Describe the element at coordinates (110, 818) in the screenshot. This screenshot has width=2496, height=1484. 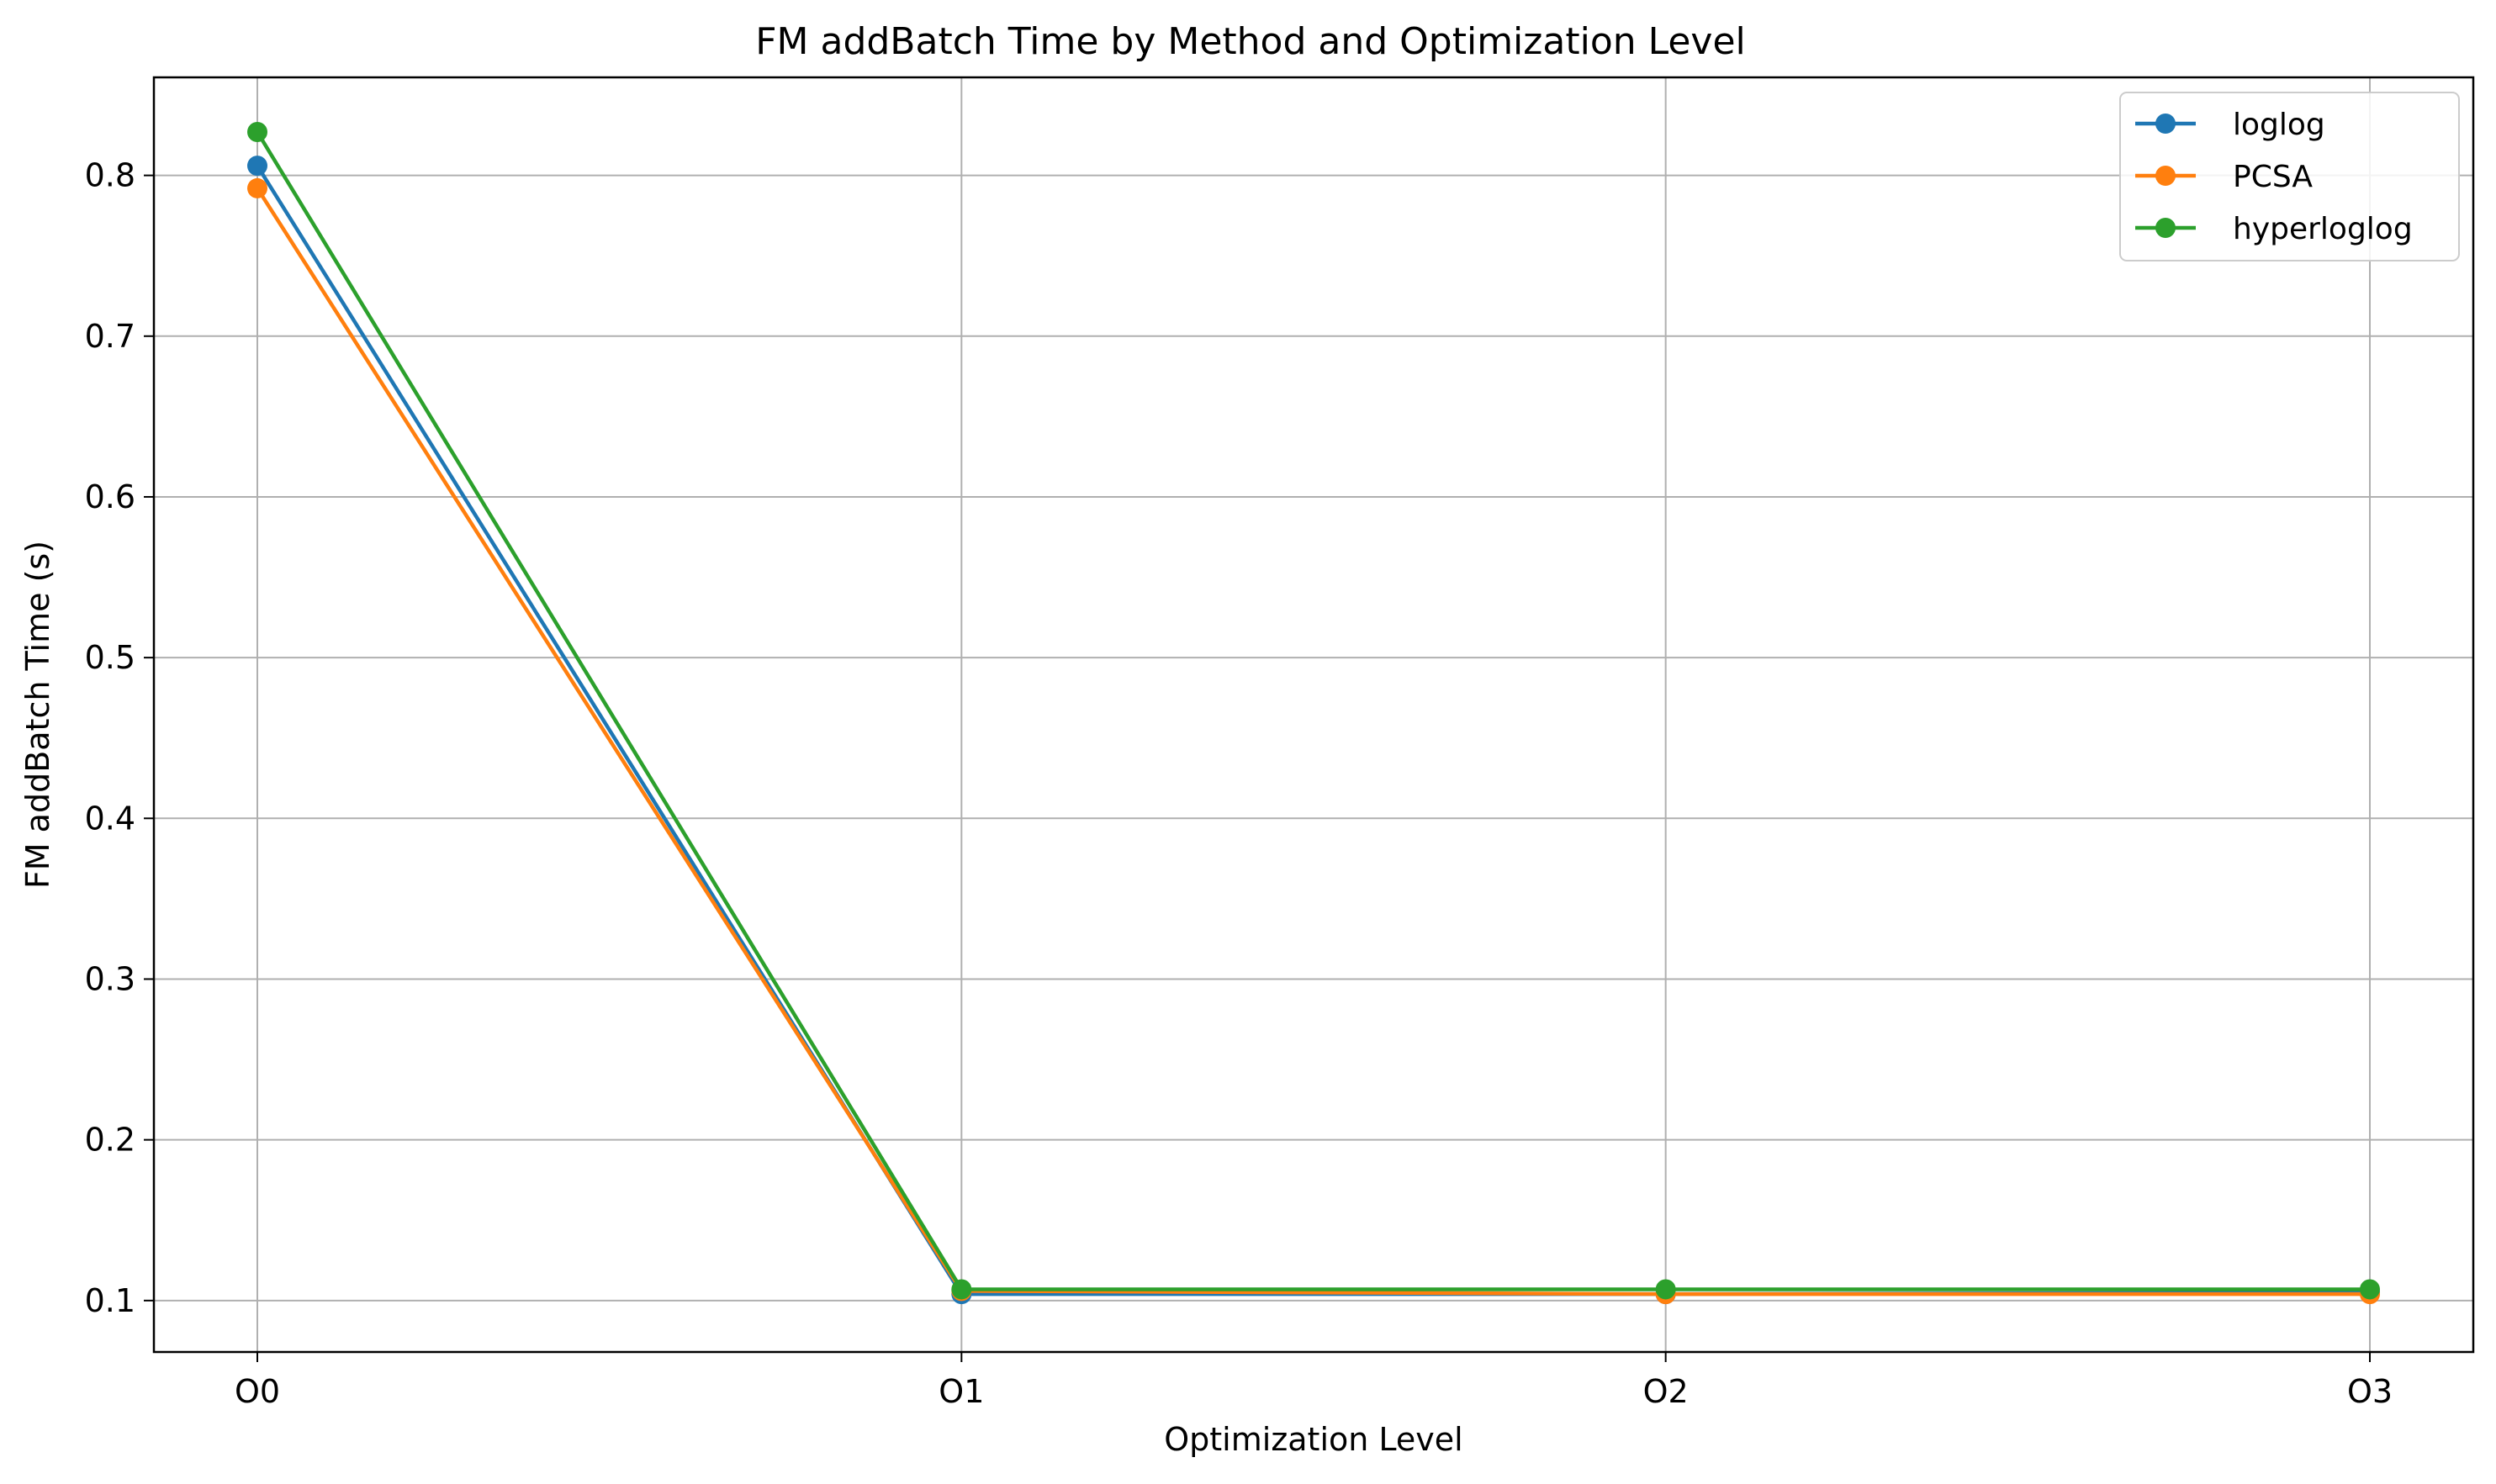
I see `y-tick-label: 0.4` at that location.